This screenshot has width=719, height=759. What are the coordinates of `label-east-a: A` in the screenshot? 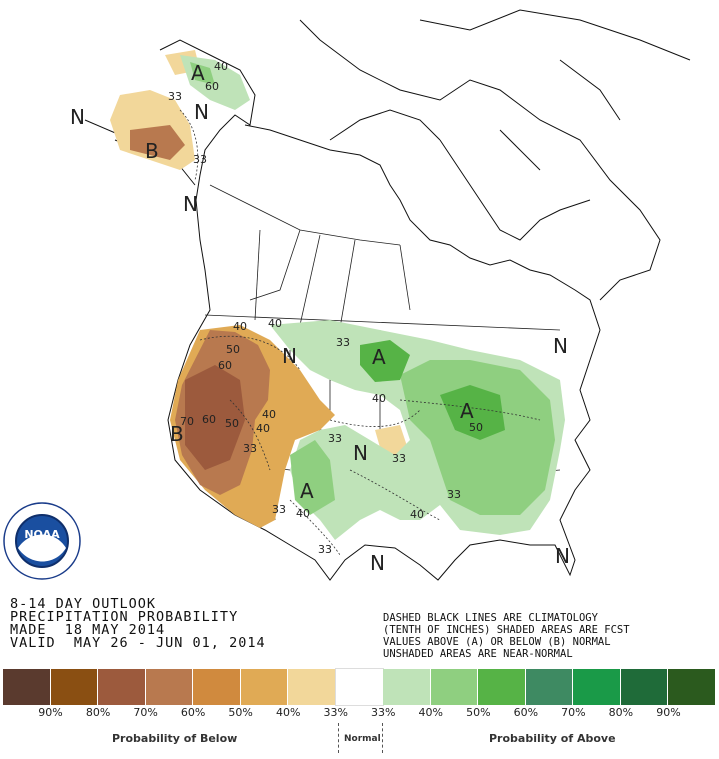 It's located at (467, 411).